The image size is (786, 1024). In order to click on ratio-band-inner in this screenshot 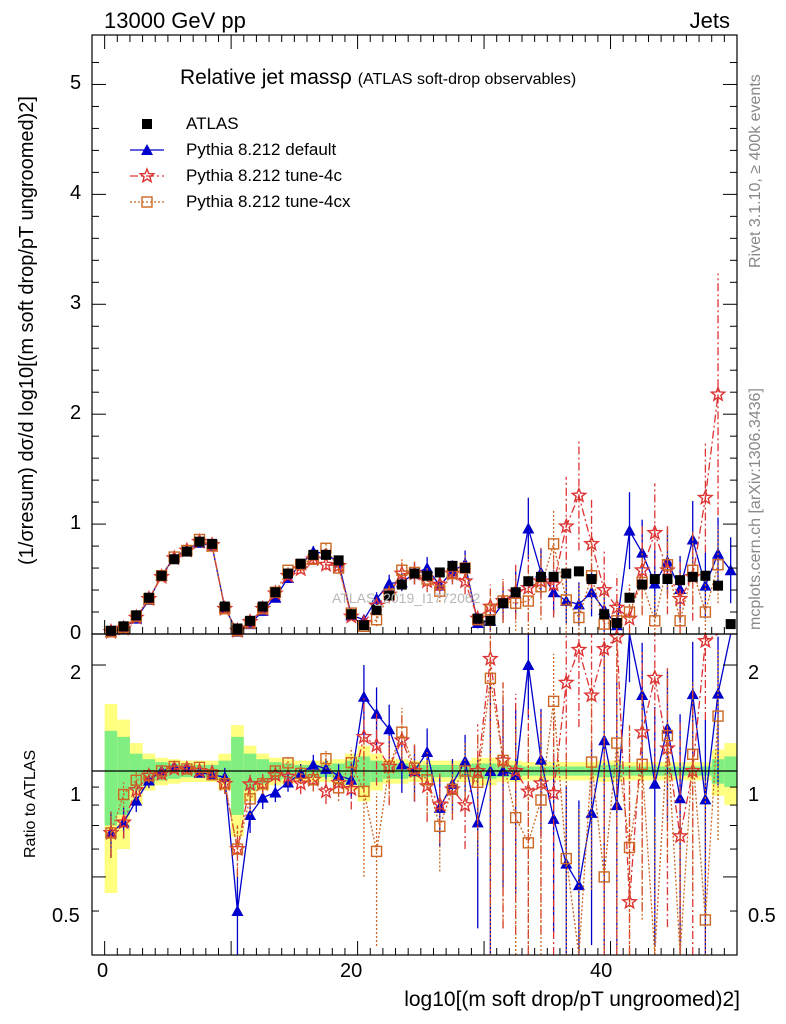, I will do `click(111, 778)`.